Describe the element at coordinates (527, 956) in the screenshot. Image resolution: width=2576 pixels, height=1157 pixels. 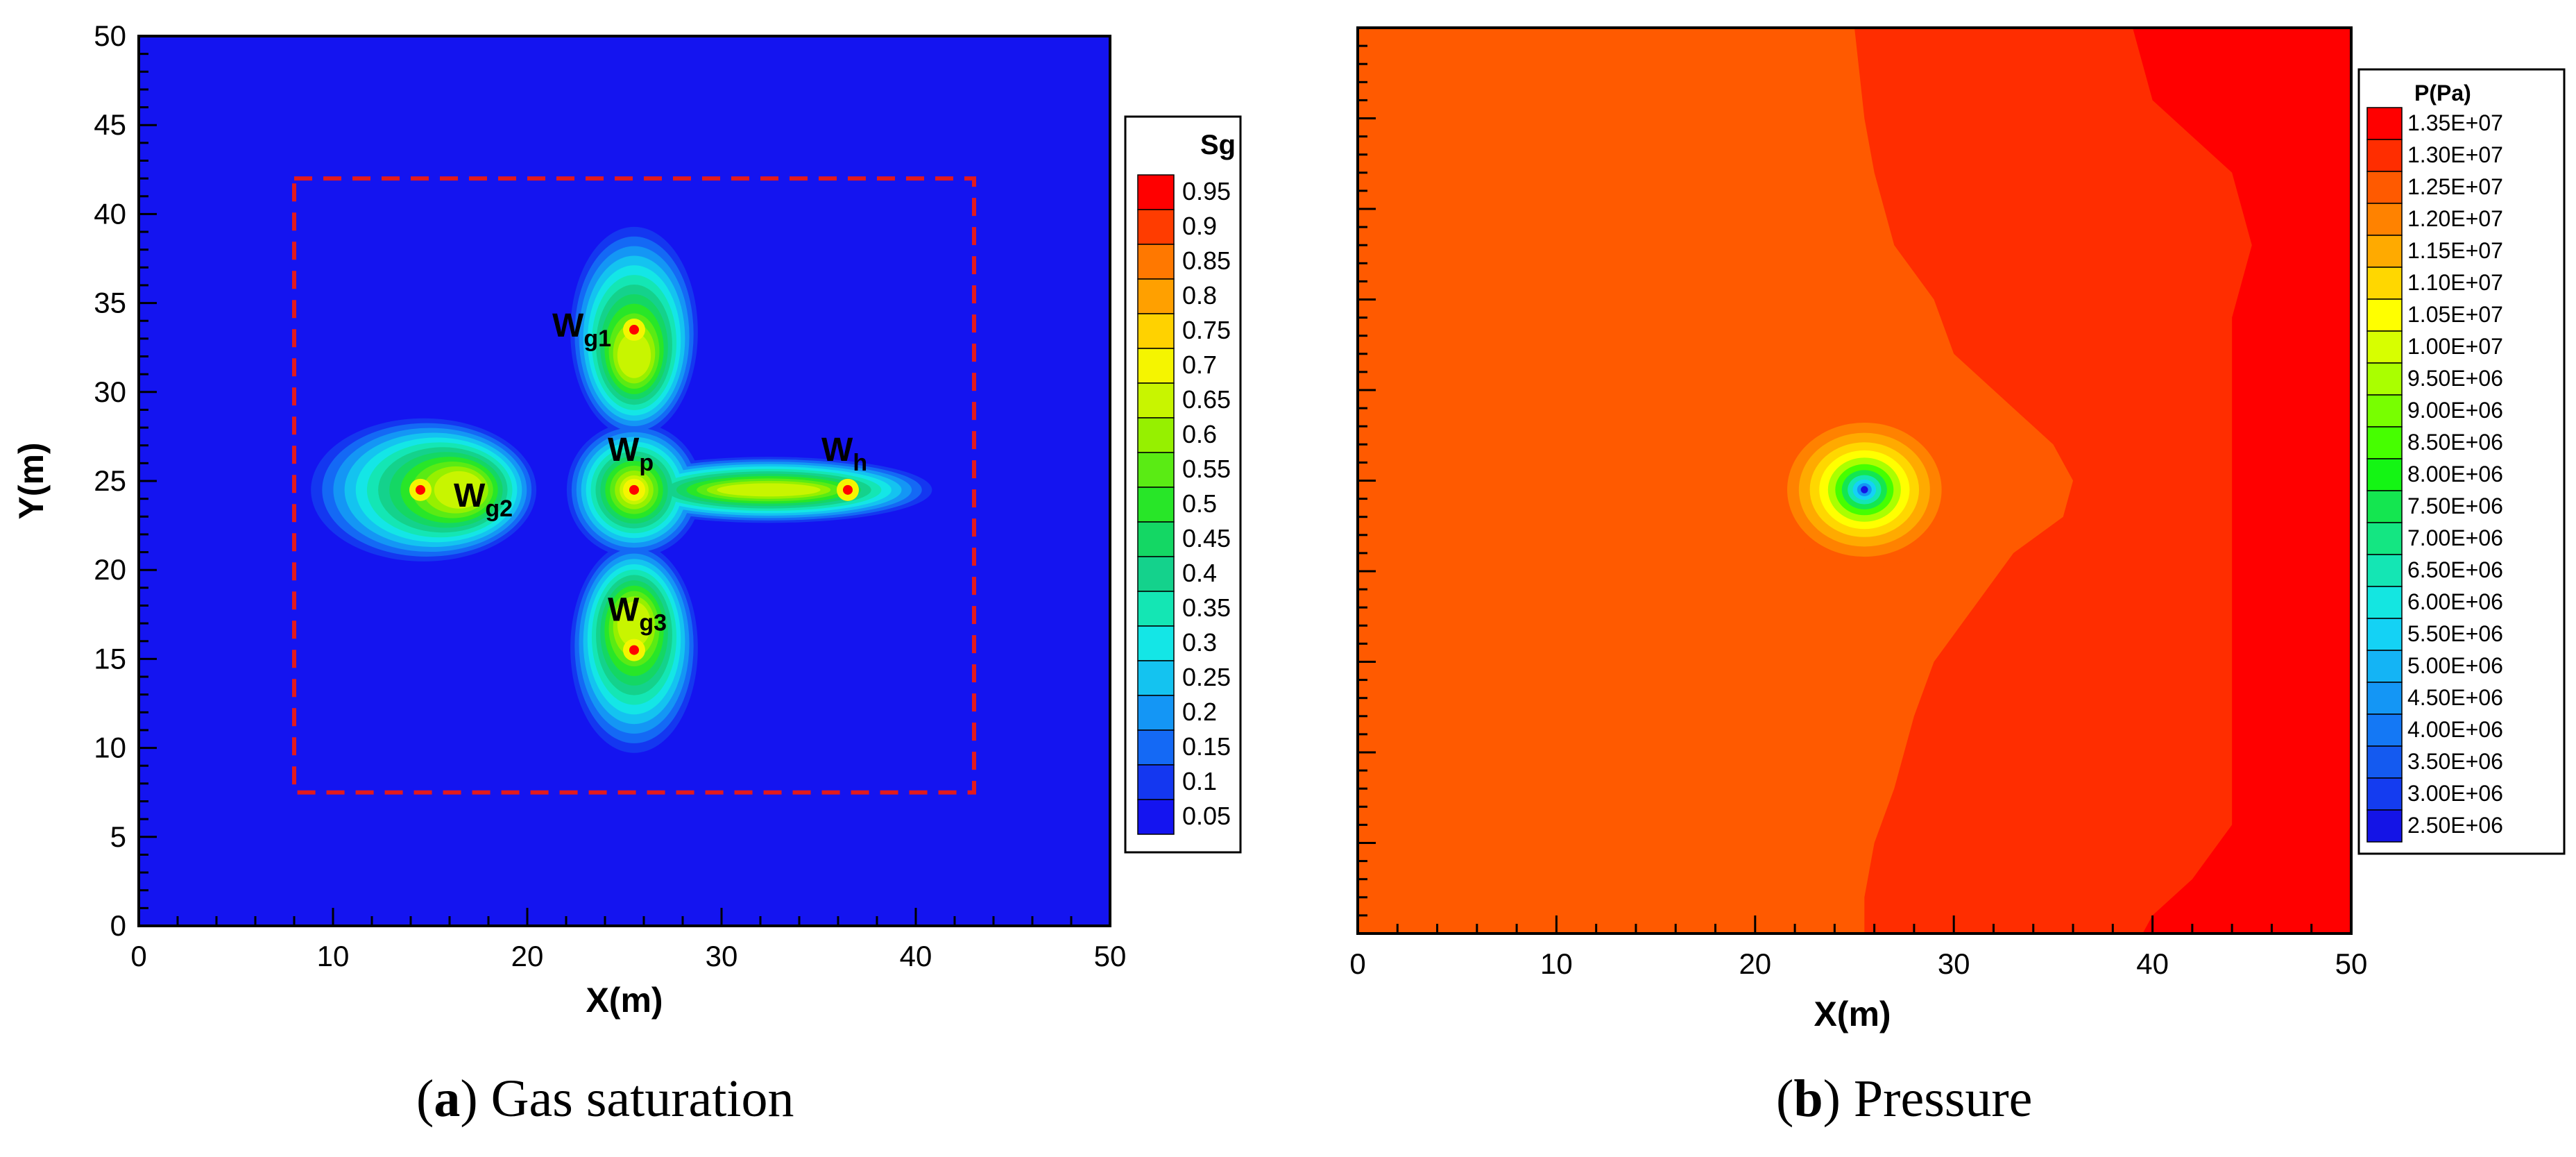
I see `x-tick-label-a: 20` at that location.